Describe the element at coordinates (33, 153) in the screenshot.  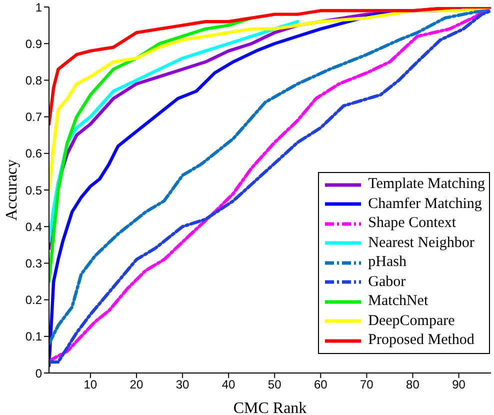
I see `y-tick-label: 0.6` at that location.